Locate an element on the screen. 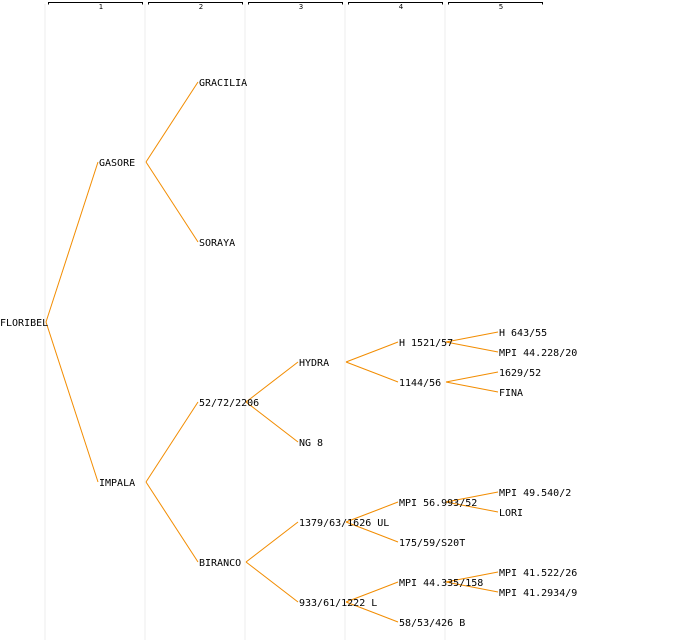 The image size is (700, 640). node-mpi41-522-26: MPI 41.522/26 is located at coordinates (538, 573).